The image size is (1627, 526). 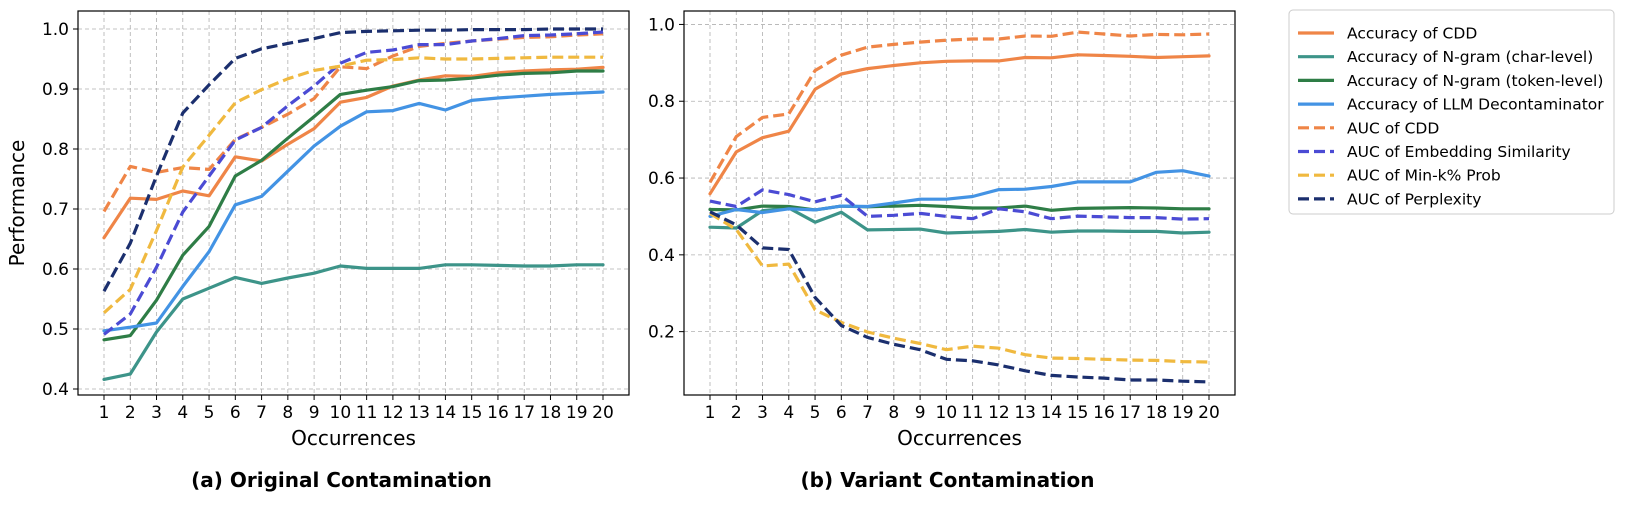 I want to click on y-tick-label: 0.7, so click(x=55, y=210).